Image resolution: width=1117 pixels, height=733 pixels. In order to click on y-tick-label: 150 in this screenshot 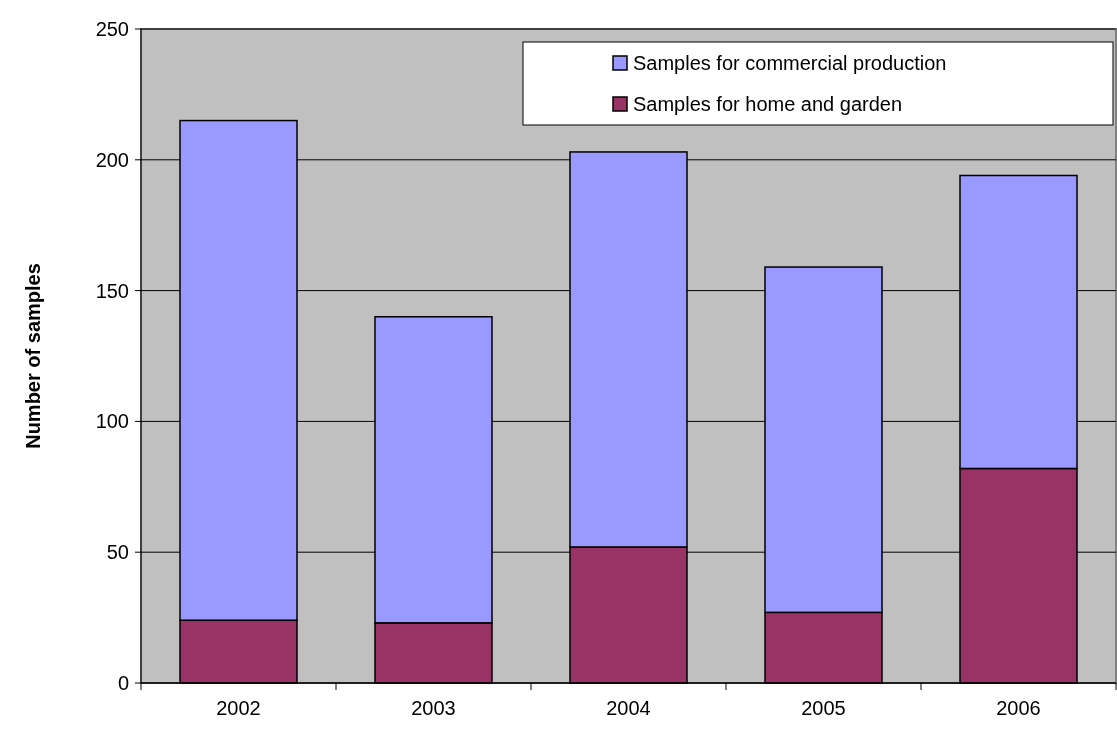, I will do `click(112, 290)`.